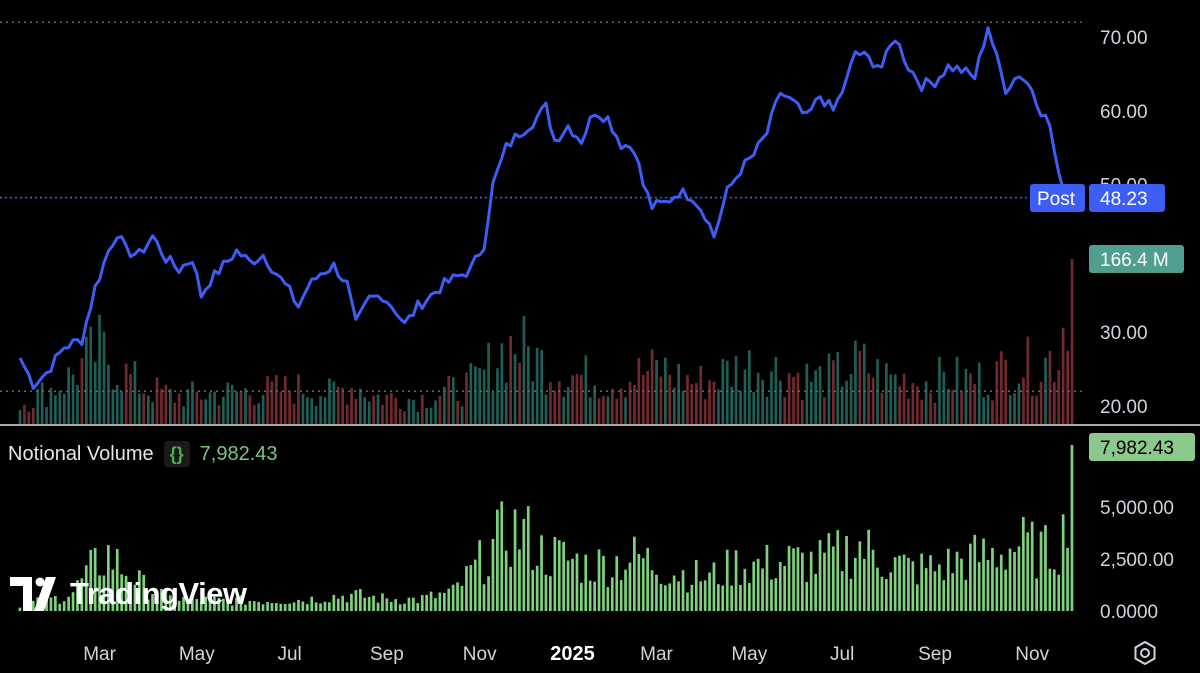 This screenshot has height=673, width=1200. What do you see at coordinates (566, 654) in the screenshot?
I see `time-axis: Mar May Jul Sep Nov 2025 Mar May Jul Sep Nov` at bounding box center [566, 654].